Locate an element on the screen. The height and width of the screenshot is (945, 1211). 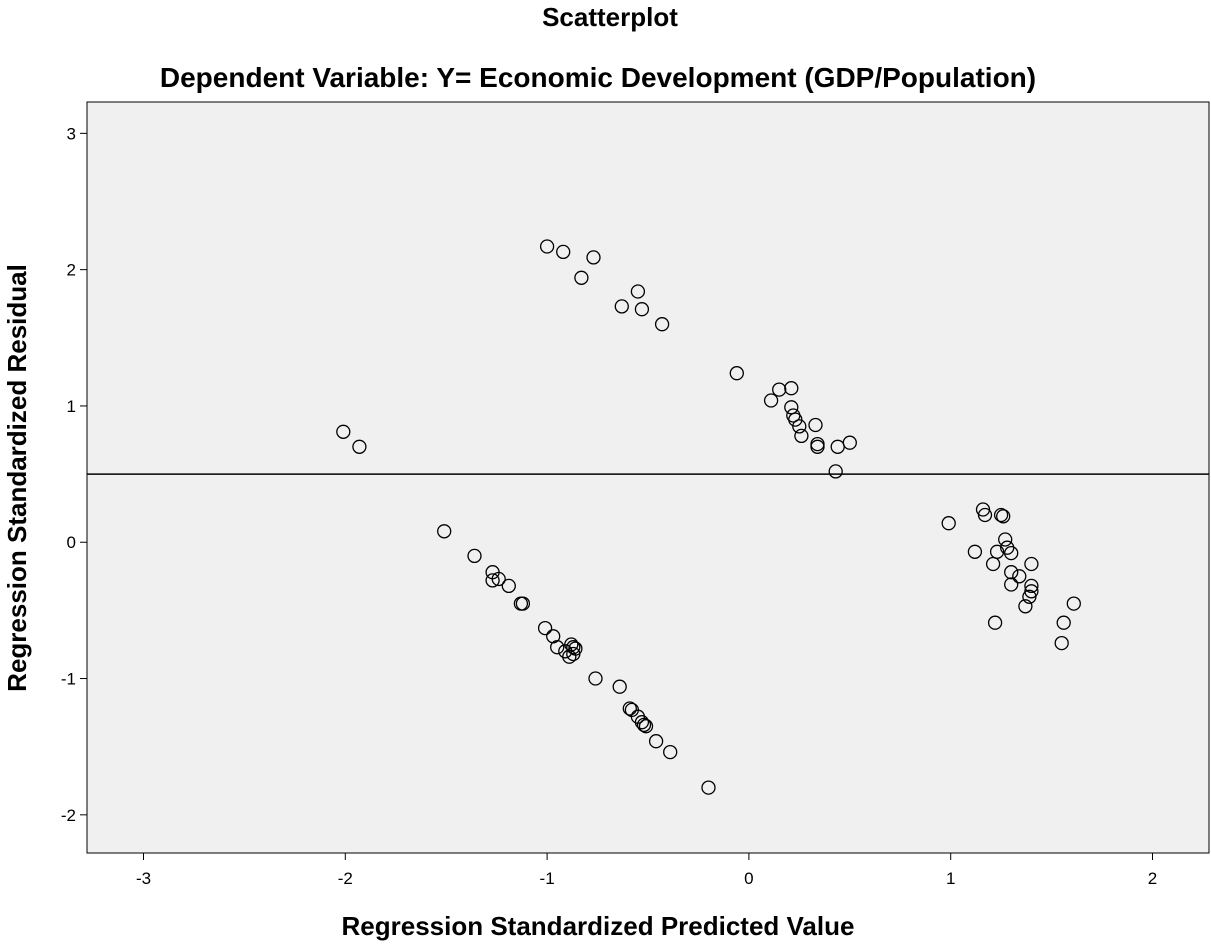
y-tick-label: 3 is located at coordinates (71, 133).